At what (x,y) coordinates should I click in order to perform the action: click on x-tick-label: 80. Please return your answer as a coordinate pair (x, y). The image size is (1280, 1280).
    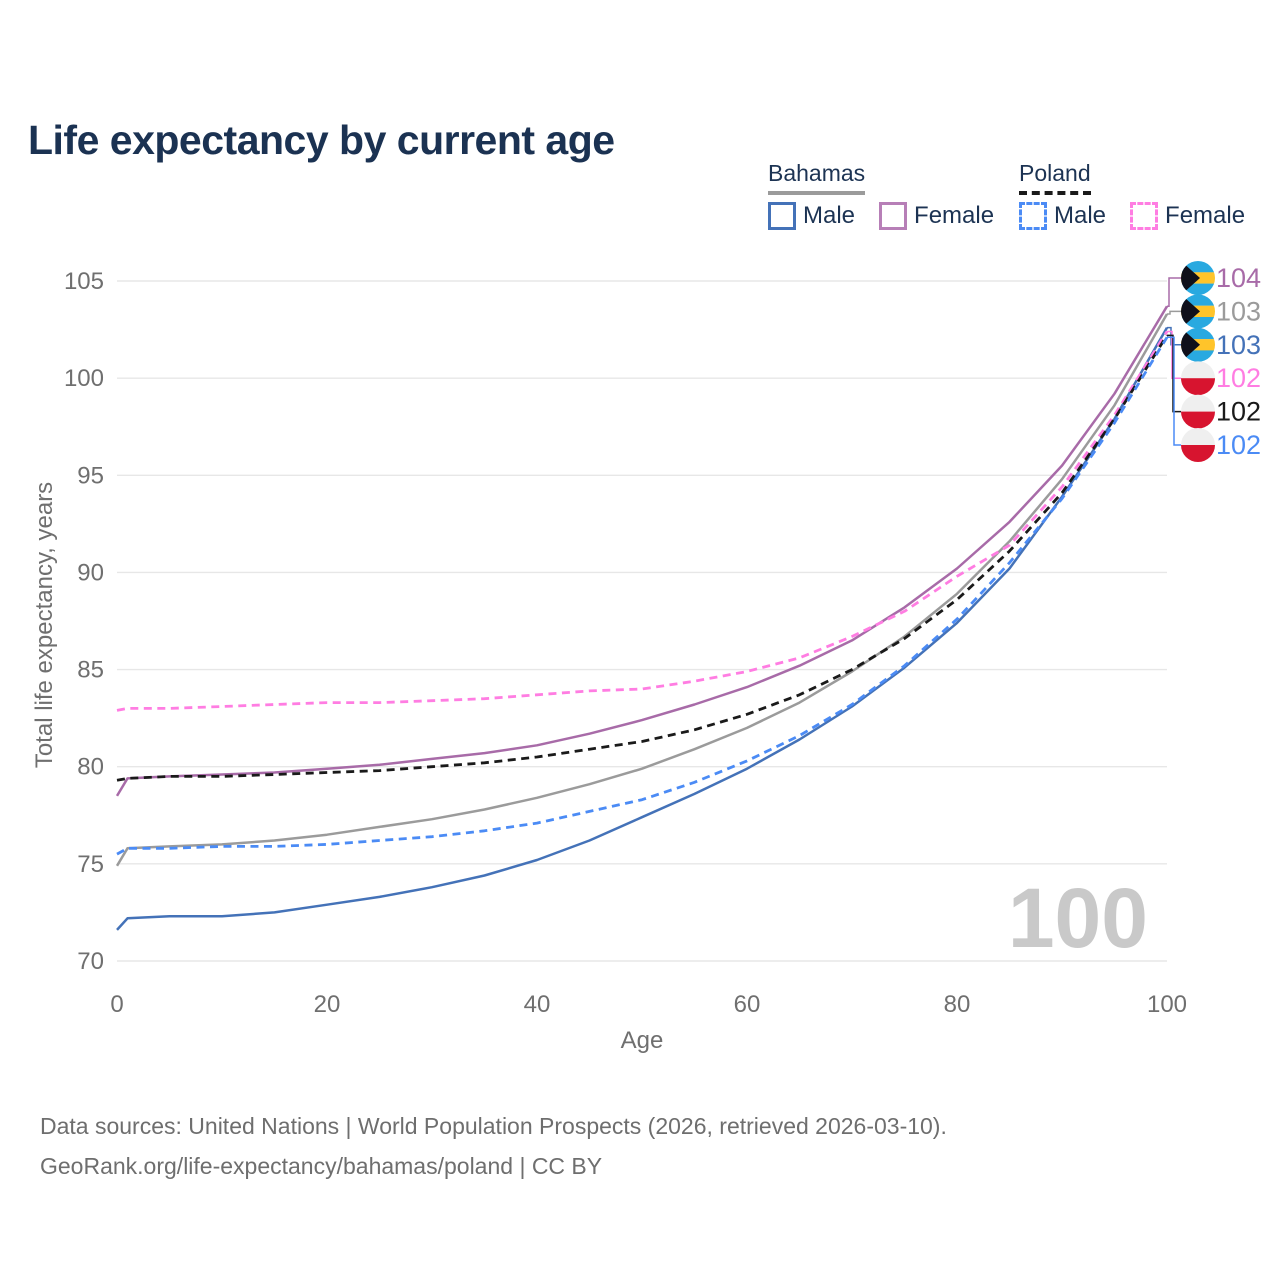
    Looking at the image, I should click on (957, 1004).